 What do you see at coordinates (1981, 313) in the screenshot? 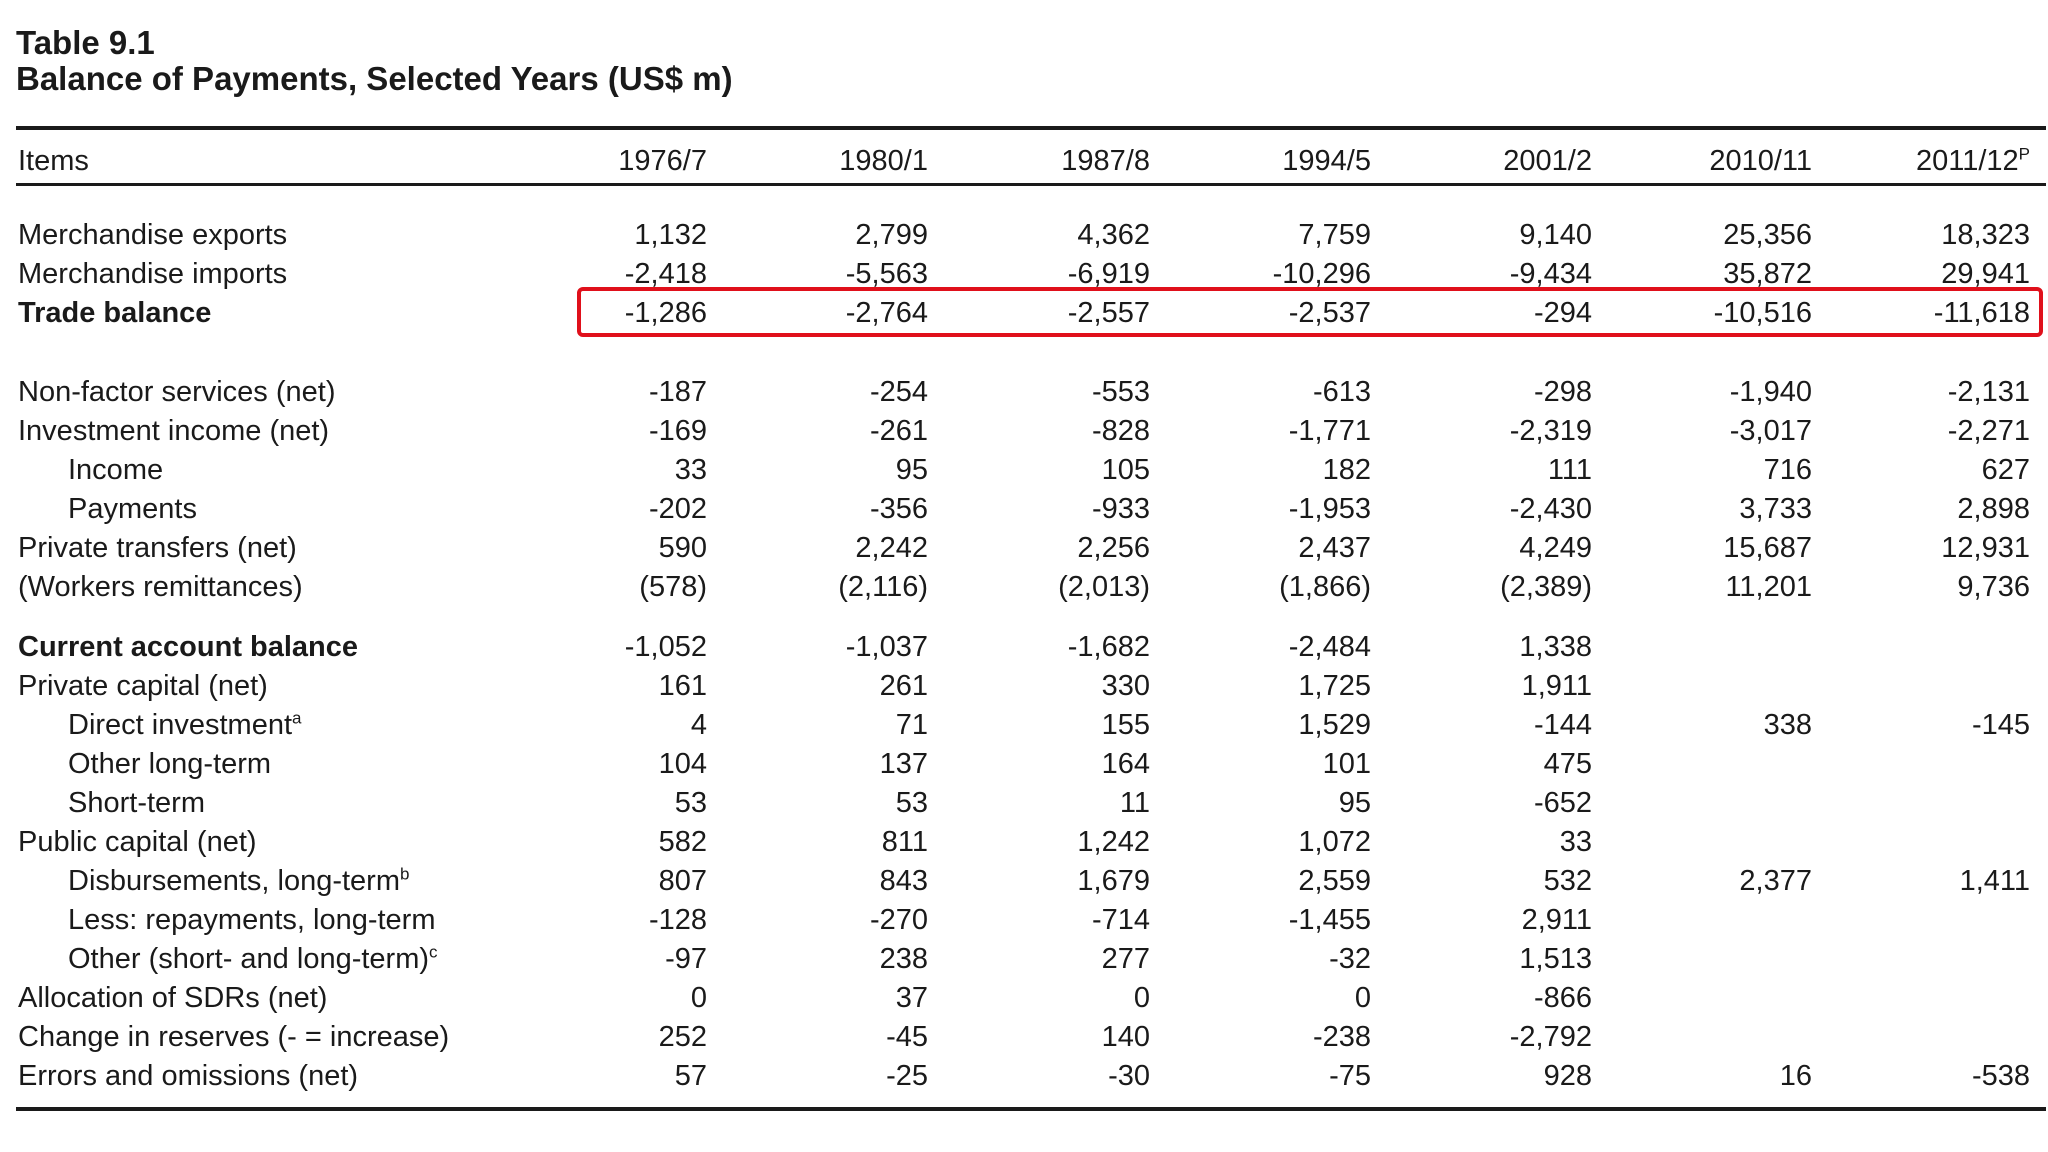
I see `row-value: -11,618` at bounding box center [1981, 313].